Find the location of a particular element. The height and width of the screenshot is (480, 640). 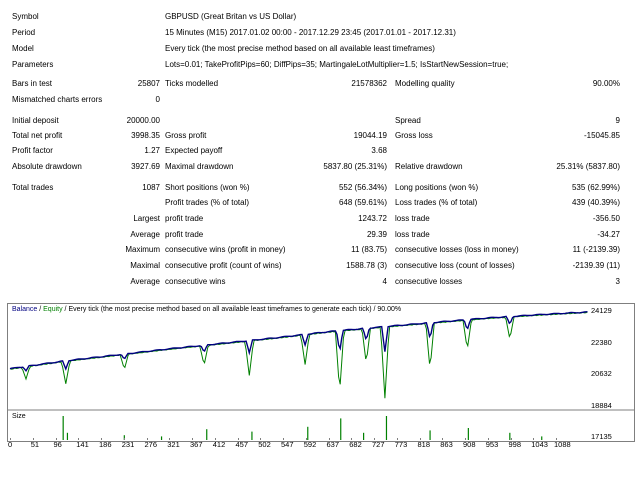

mismatch-value: 0 is located at coordinates (157, 99).